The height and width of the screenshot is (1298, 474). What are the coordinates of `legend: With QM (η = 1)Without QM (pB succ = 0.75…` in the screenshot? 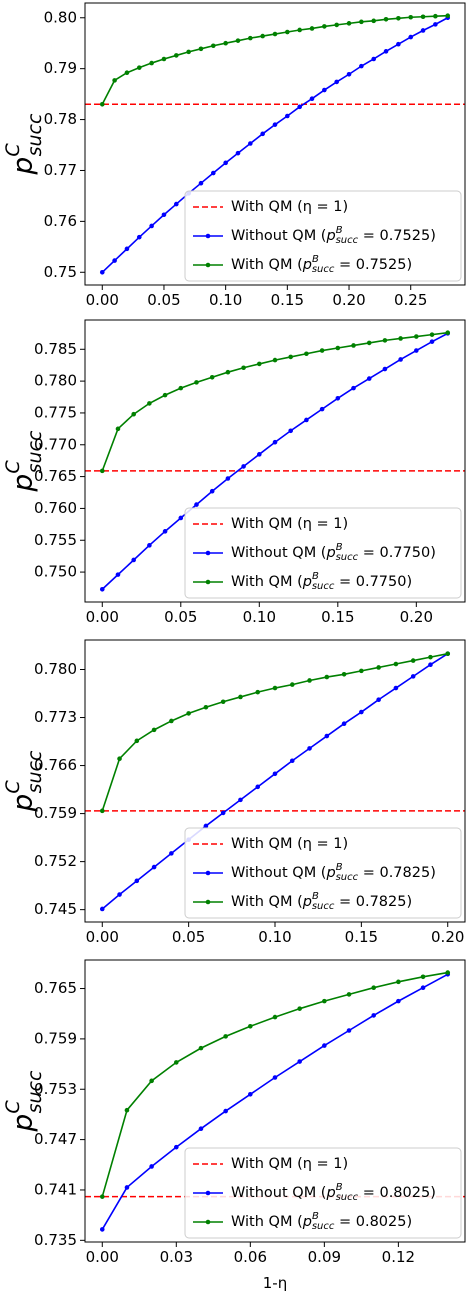 It's located at (323, 236).